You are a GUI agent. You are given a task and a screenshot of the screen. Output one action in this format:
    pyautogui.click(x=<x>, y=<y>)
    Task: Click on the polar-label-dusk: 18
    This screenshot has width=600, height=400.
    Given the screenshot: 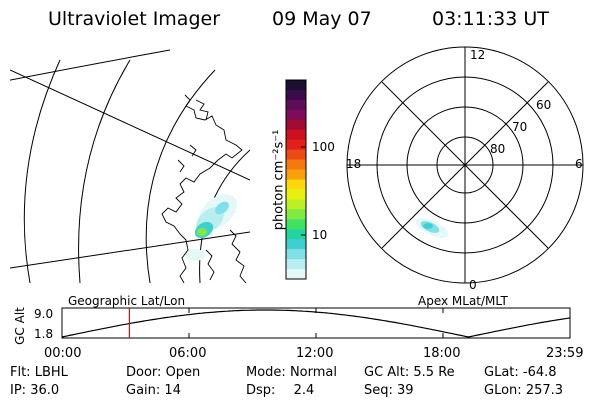 What is the action you would take?
    pyautogui.click(x=354, y=164)
    